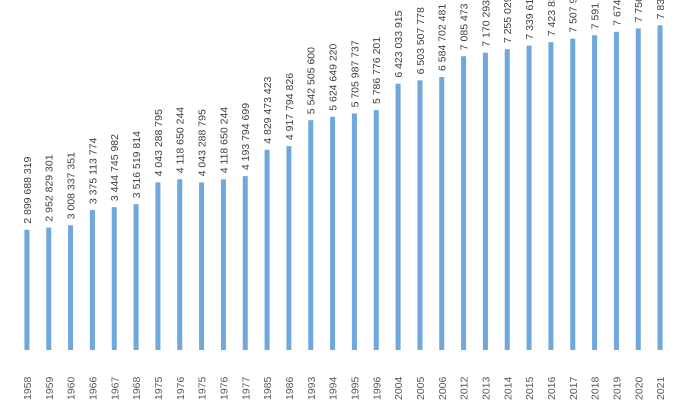 The height and width of the screenshot is (404, 682). What do you see at coordinates (290, 106) in the screenshot?
I see `data-label-12: 4 917 794 826` at bounding box center [290, 106].